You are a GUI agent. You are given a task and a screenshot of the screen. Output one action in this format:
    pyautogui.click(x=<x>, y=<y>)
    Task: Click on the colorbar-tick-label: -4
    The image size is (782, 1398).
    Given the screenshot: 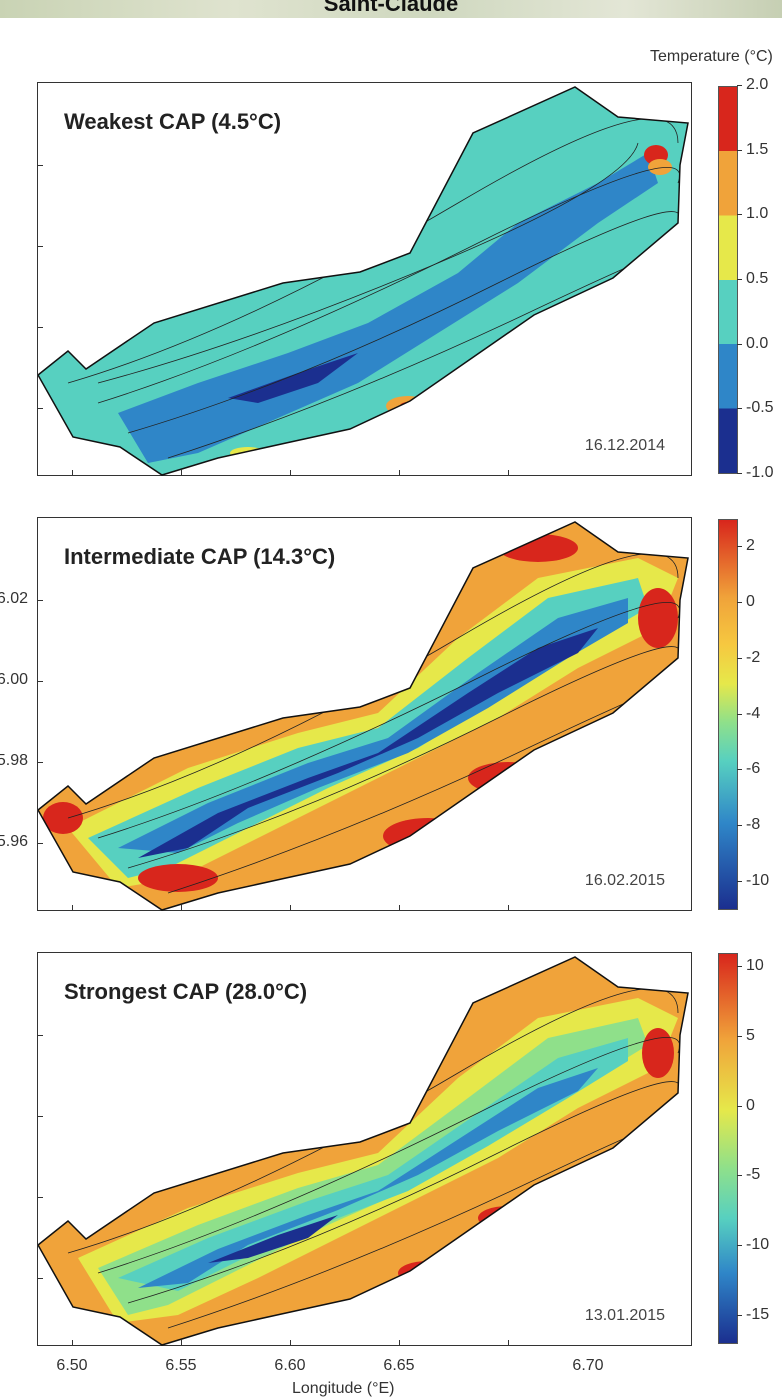 What is the action you would take?
    pyautogui.click(x=748, y=714)
    